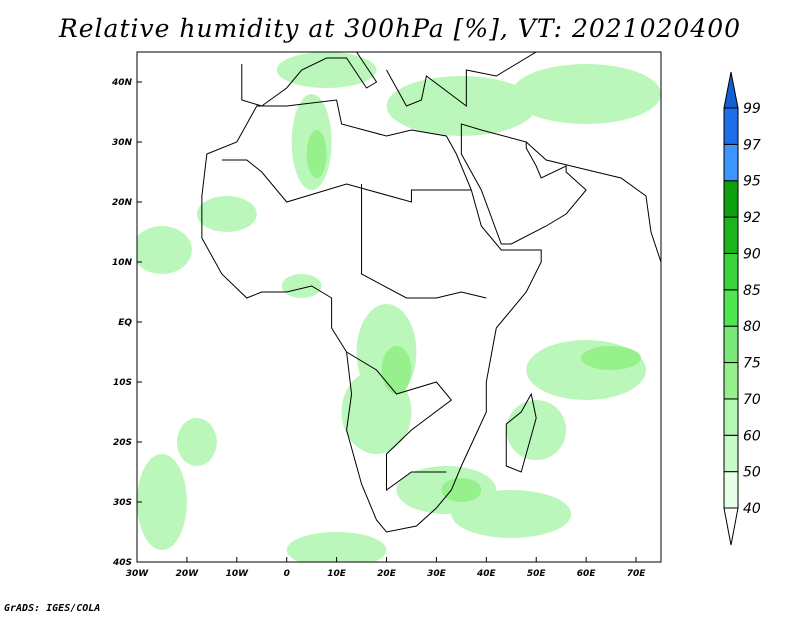 The height and width of the screenshot is (618, 800). What do you see at coordinates (287, 574) in the screenshot?
I see `lon-tick-label: 0` at bounding box center [287, 574].